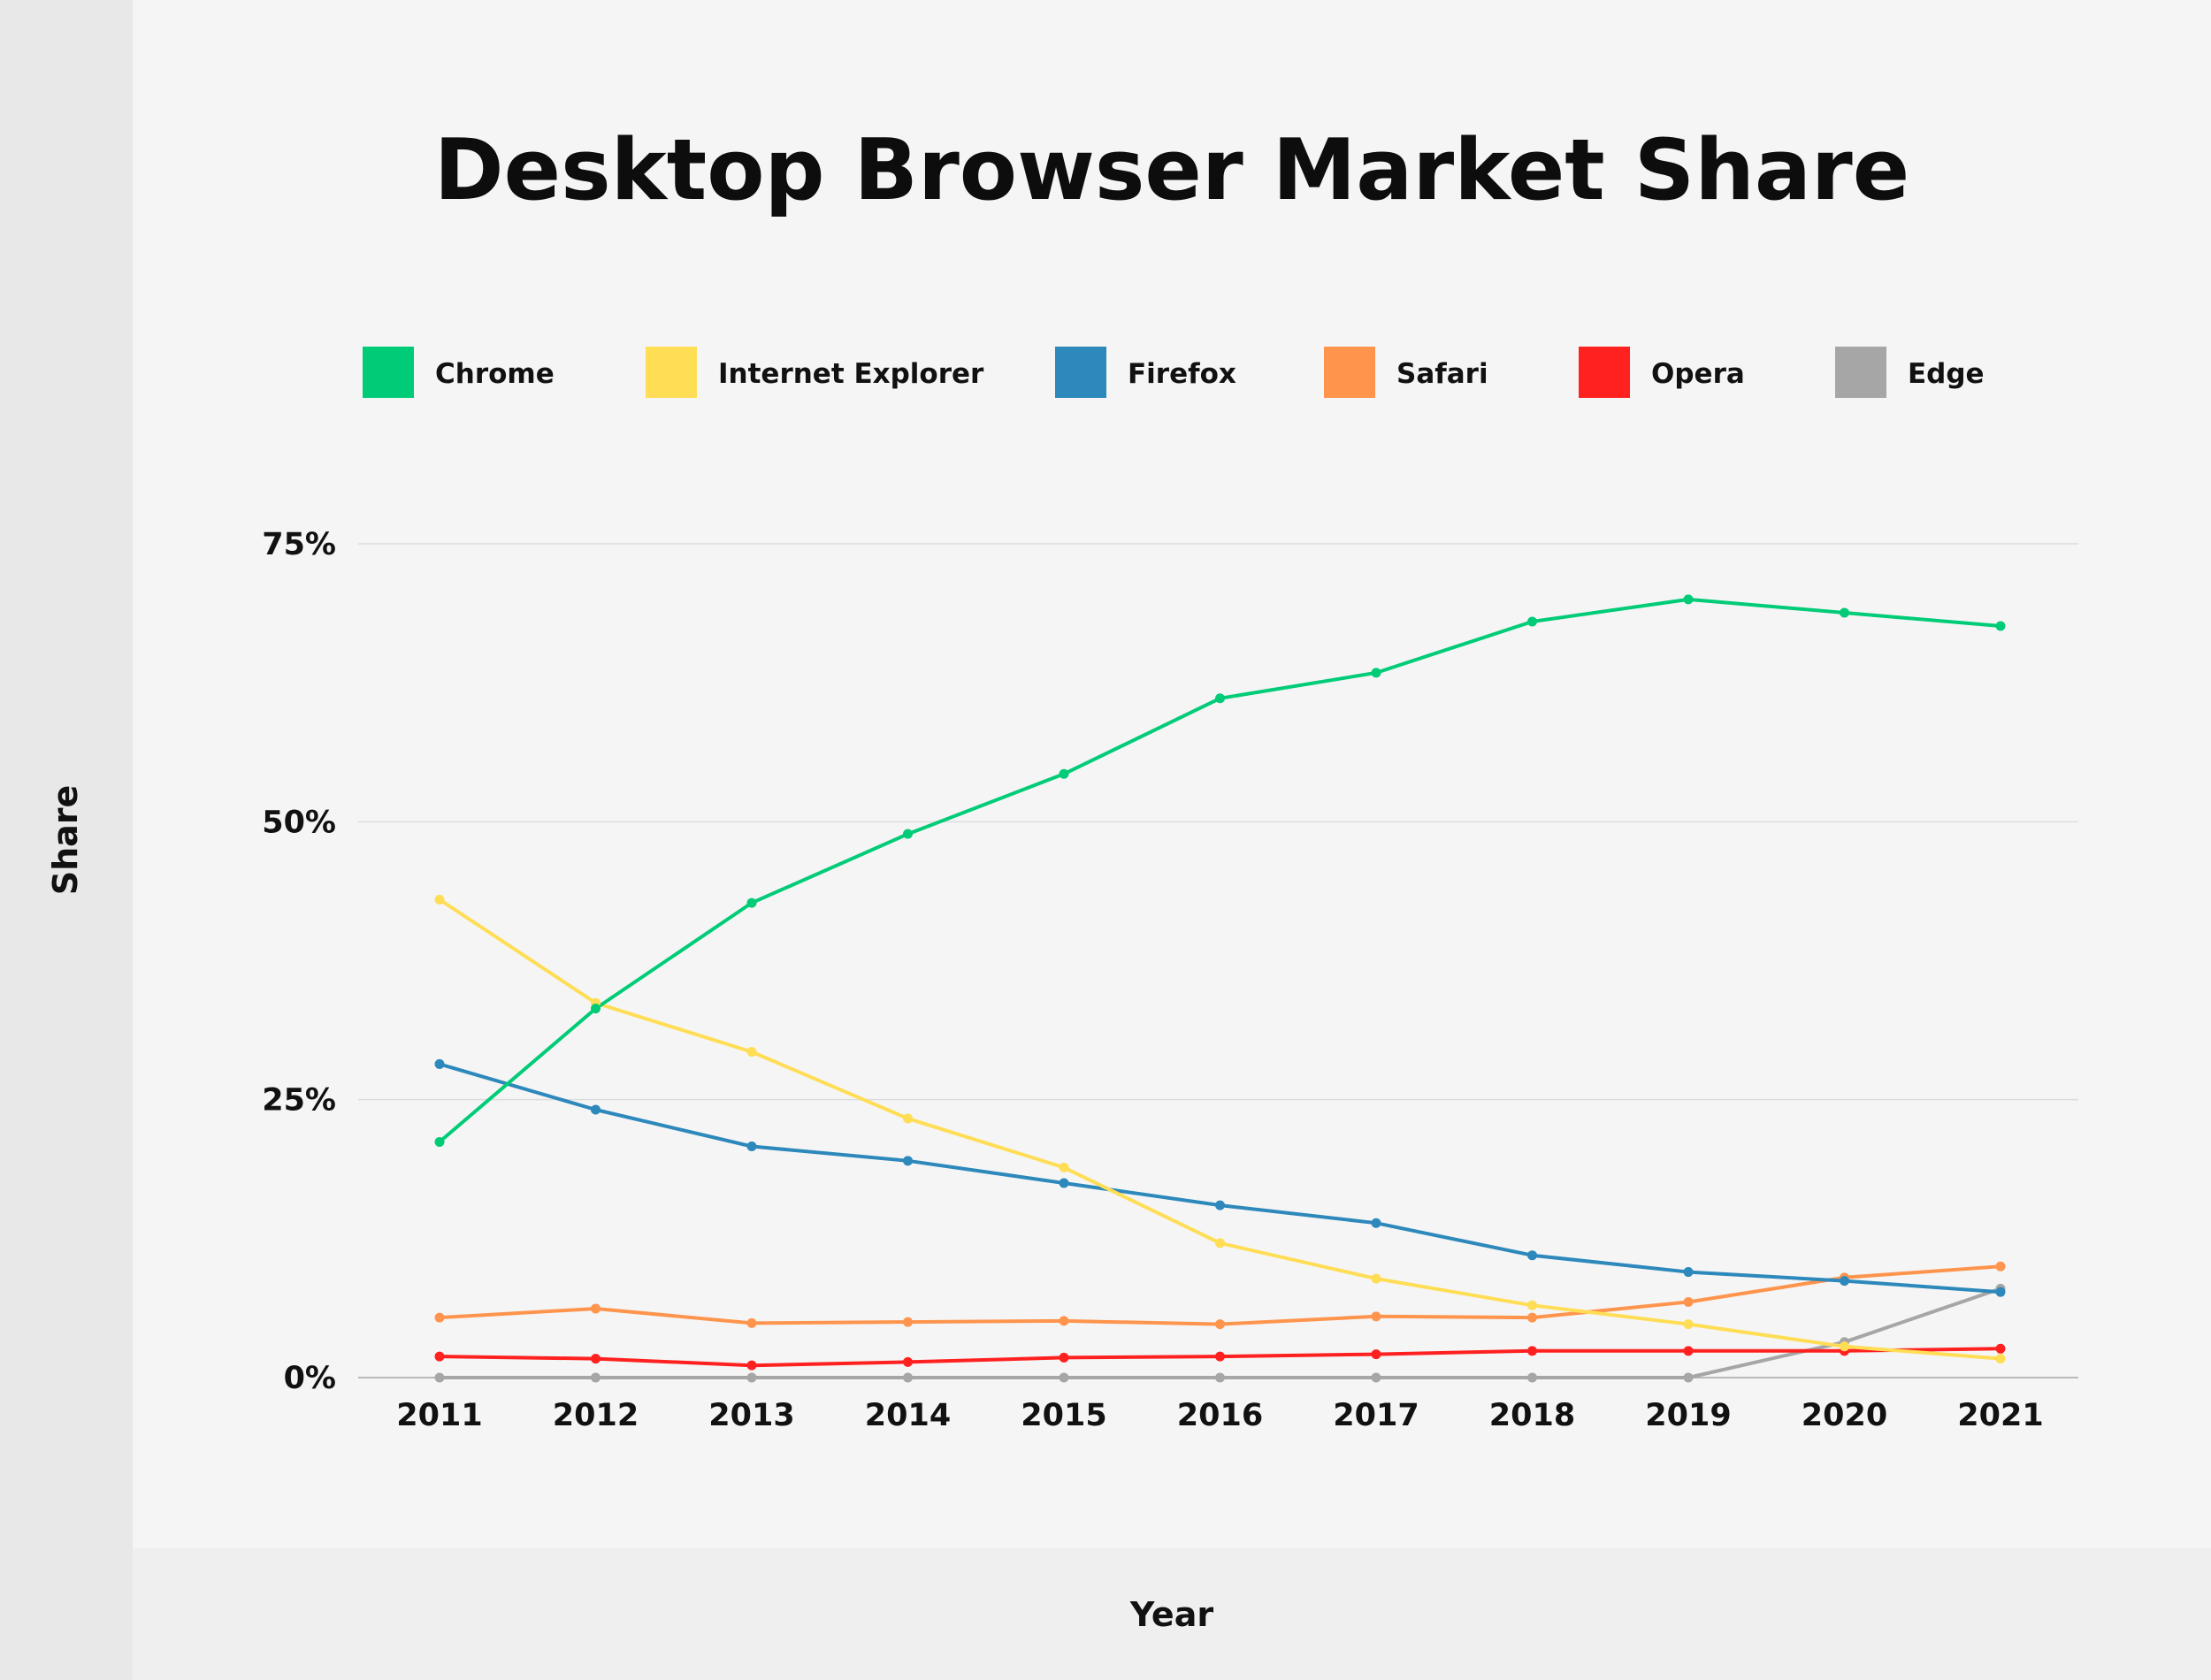  I want to click on y-axis-title-band, so click(66, 840).